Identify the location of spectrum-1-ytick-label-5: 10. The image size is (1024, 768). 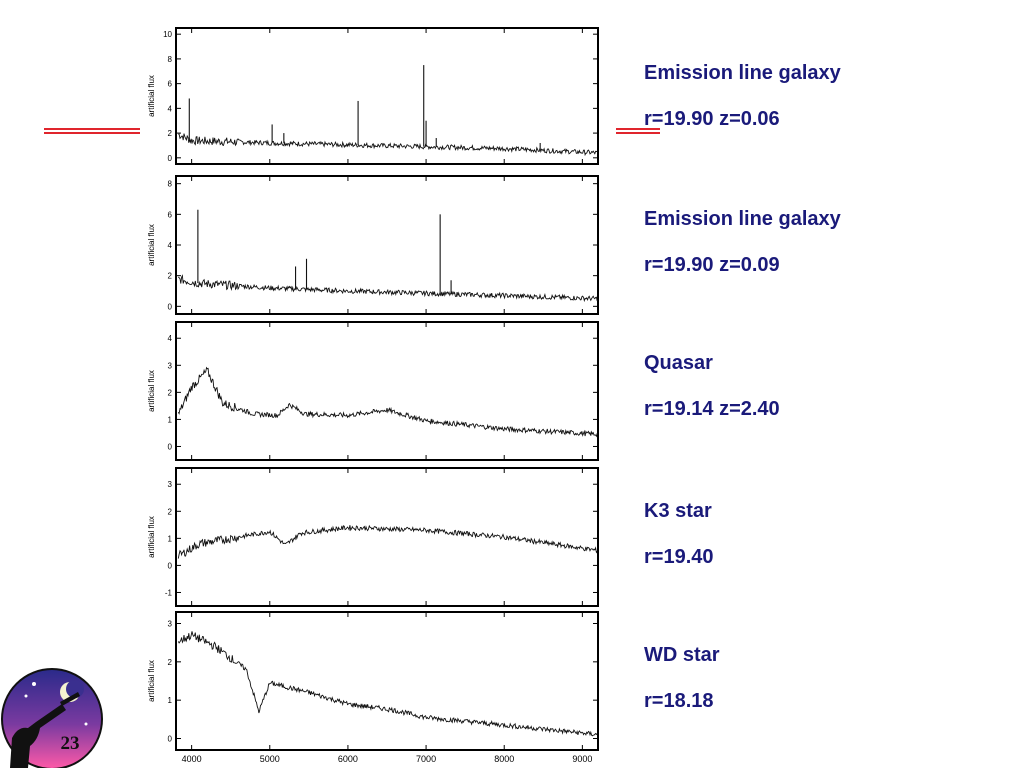
(167, 34).